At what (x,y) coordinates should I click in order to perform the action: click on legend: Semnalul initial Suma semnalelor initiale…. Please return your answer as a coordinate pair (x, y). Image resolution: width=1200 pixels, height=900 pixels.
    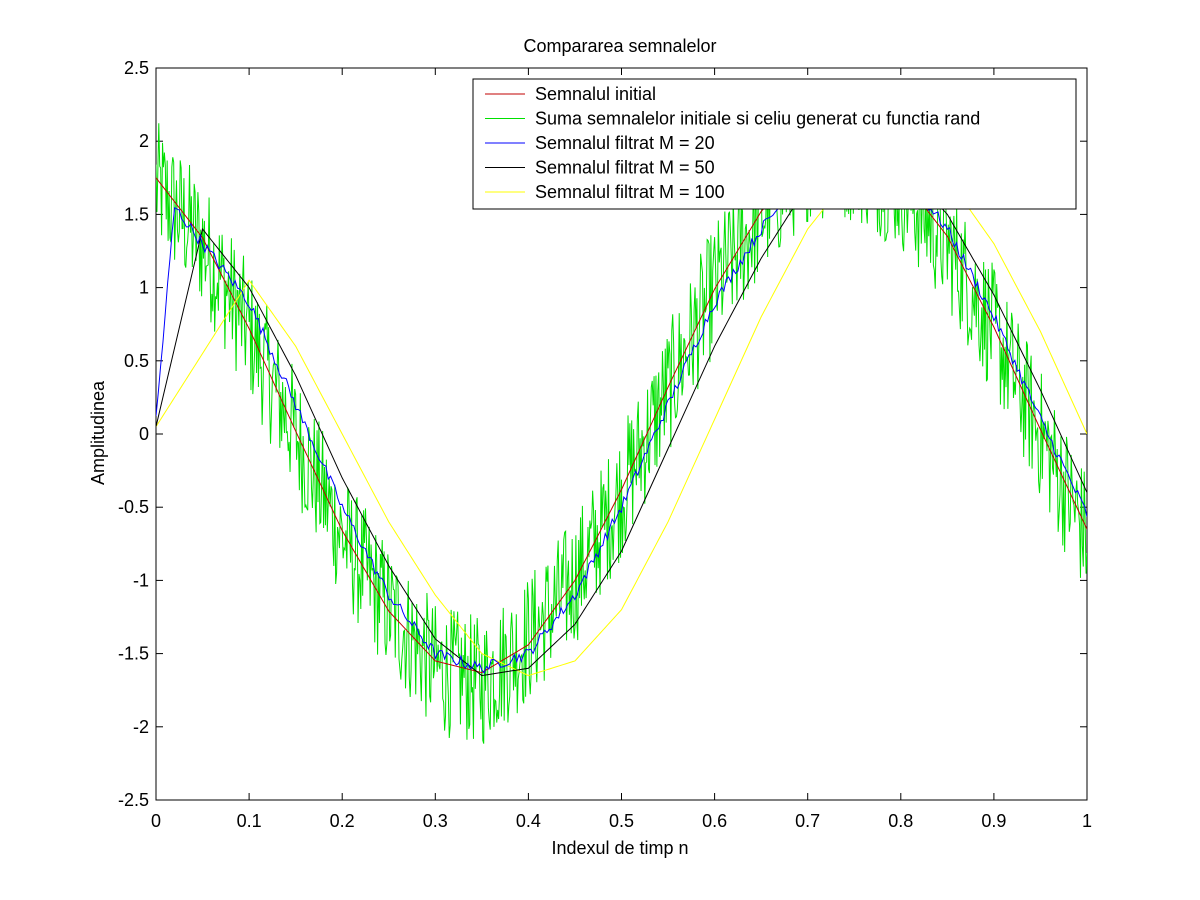
    Looking at the image, I should click on (774, 144).